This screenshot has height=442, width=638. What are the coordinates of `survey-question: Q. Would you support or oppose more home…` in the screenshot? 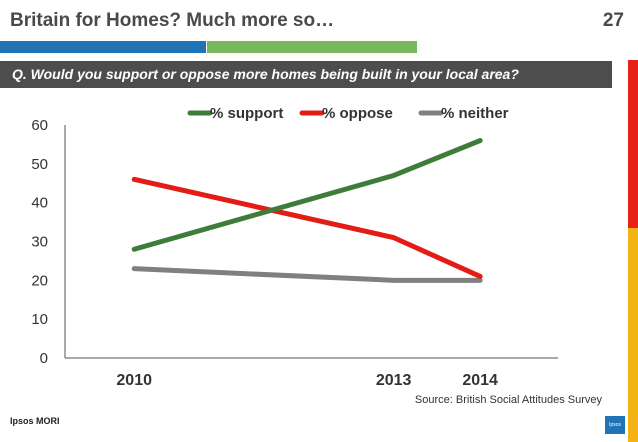 It's located at (306, 74).